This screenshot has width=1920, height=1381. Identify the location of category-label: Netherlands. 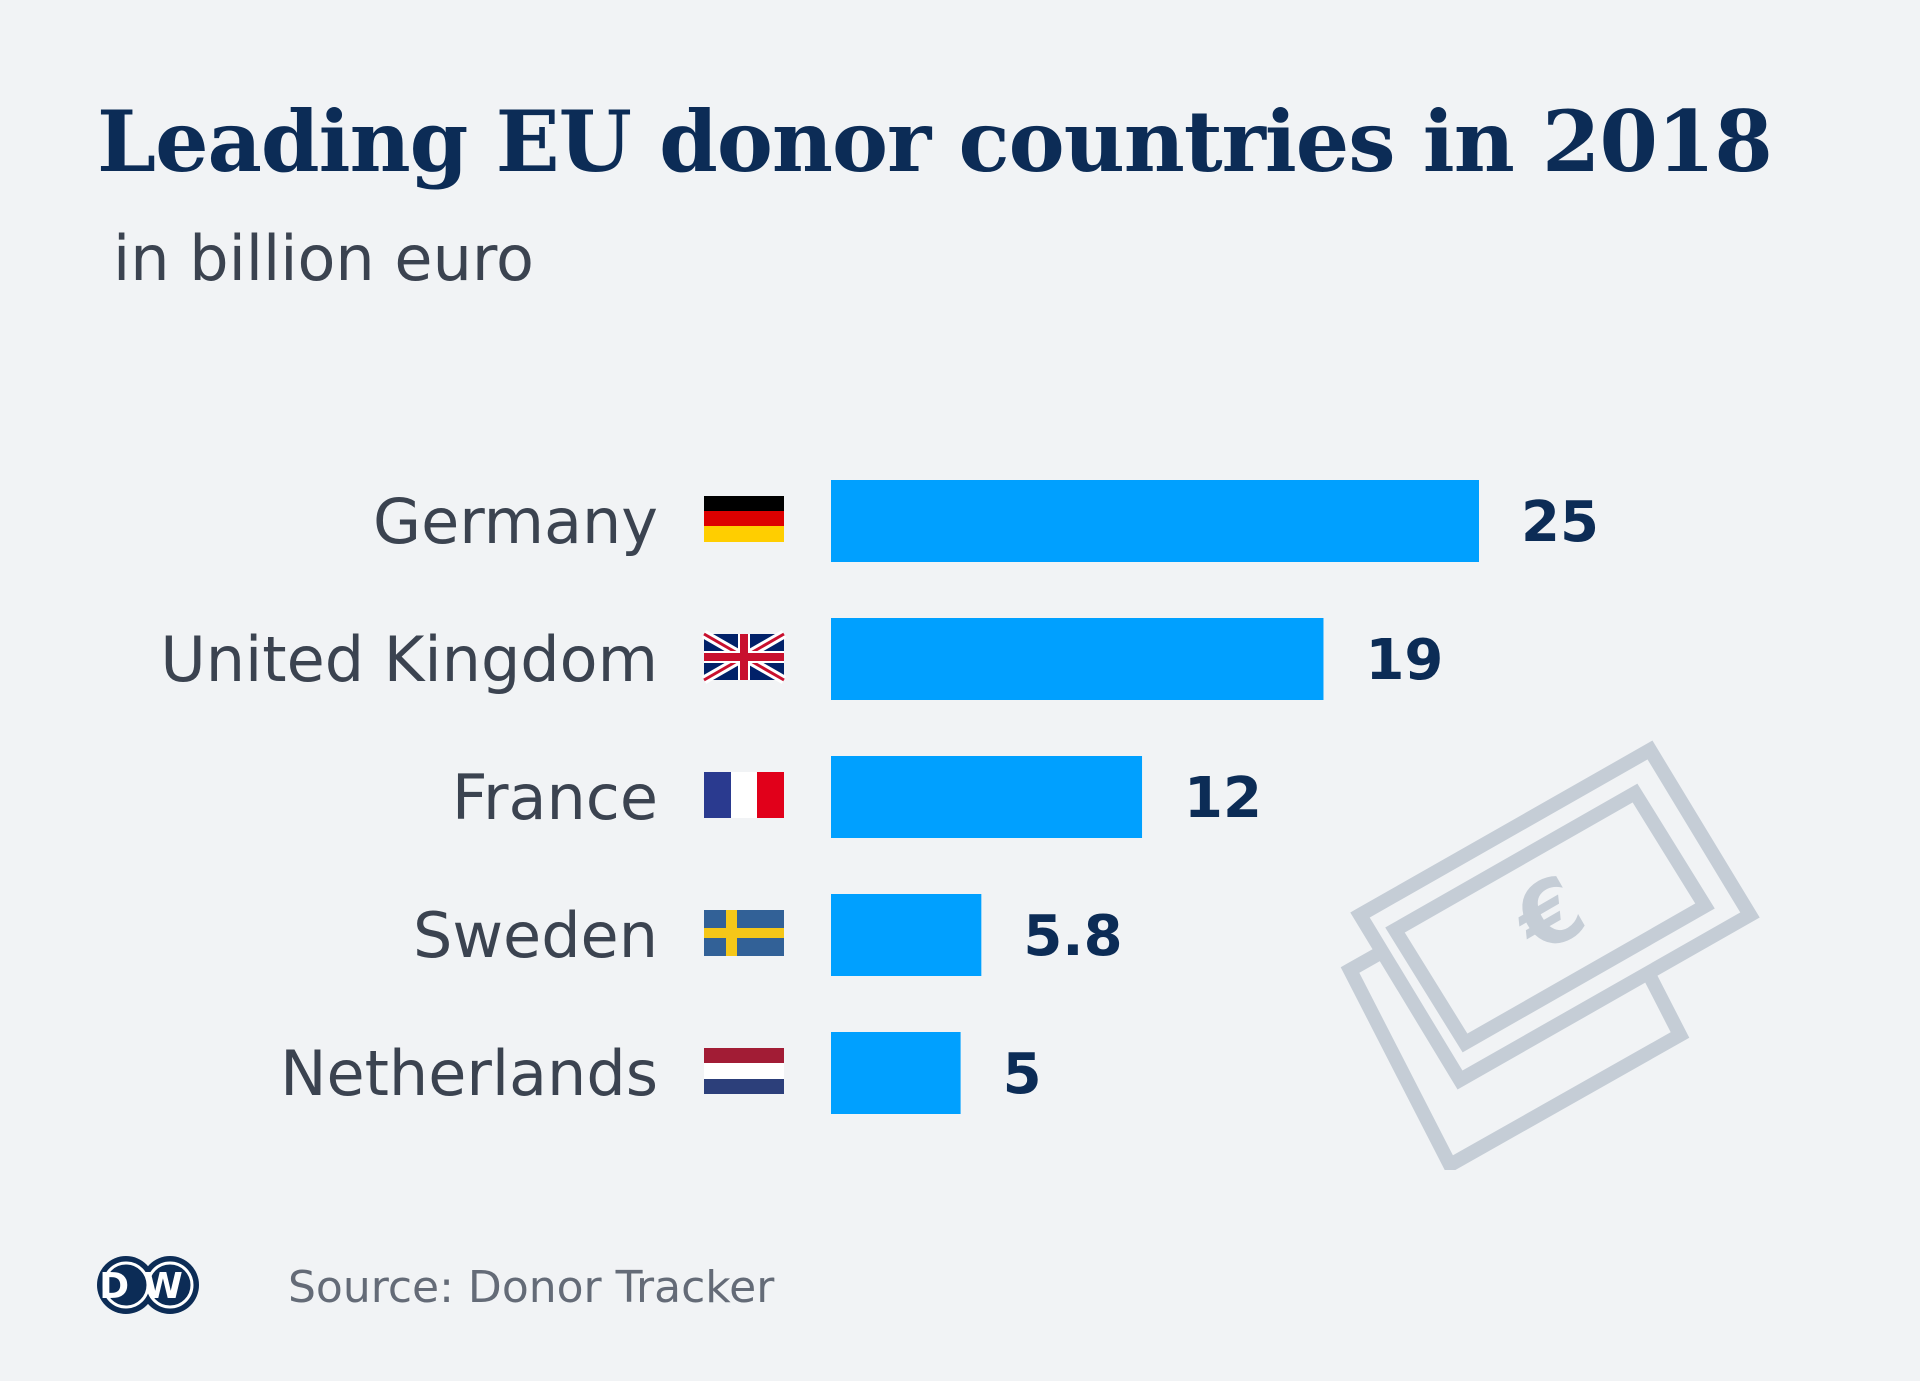
(469, 1073).